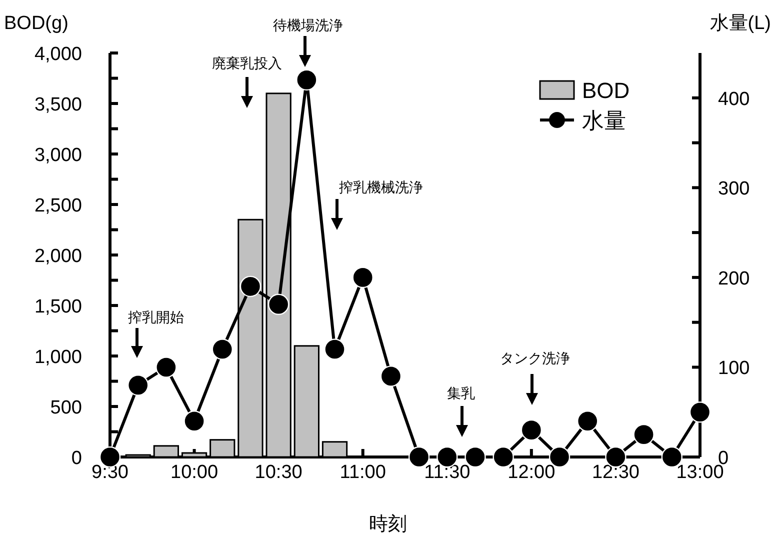 The height and width of the screenshot is (547, 775). What do you see at coordinates (58, 307) in the screenshot?
I see `y-tick-label: 1,500` at bounding box center [58, 307].